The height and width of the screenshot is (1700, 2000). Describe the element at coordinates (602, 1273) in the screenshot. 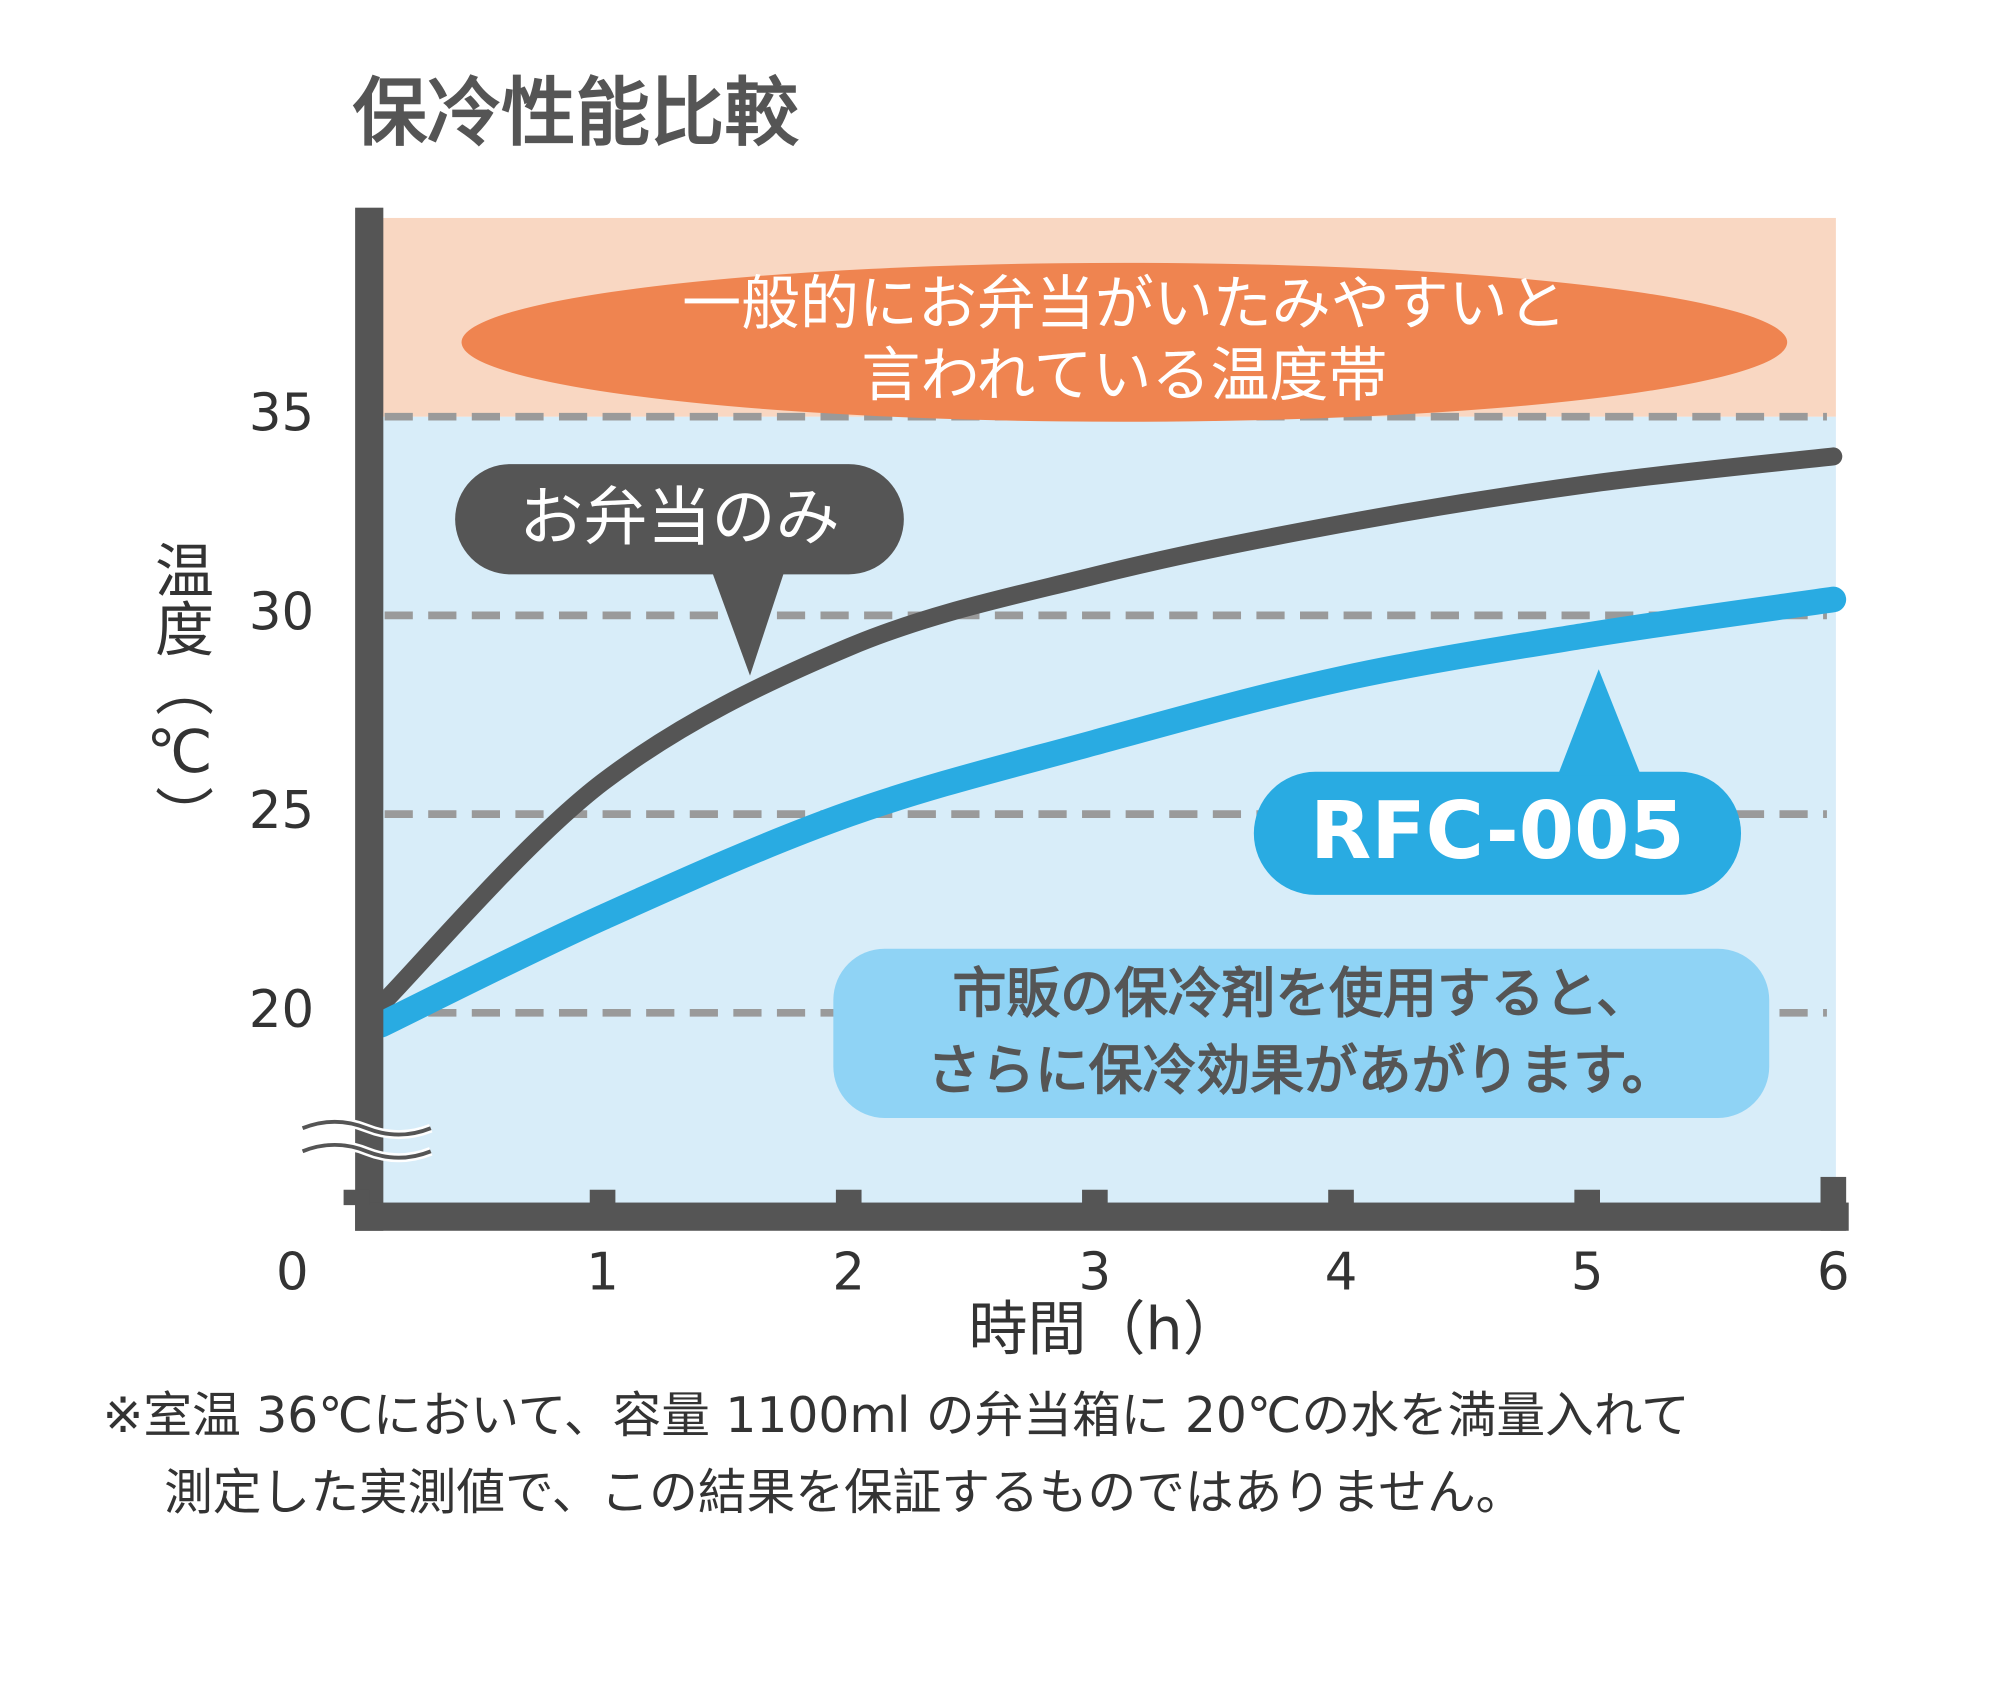

I see `x-tick-label: 1` at that location.